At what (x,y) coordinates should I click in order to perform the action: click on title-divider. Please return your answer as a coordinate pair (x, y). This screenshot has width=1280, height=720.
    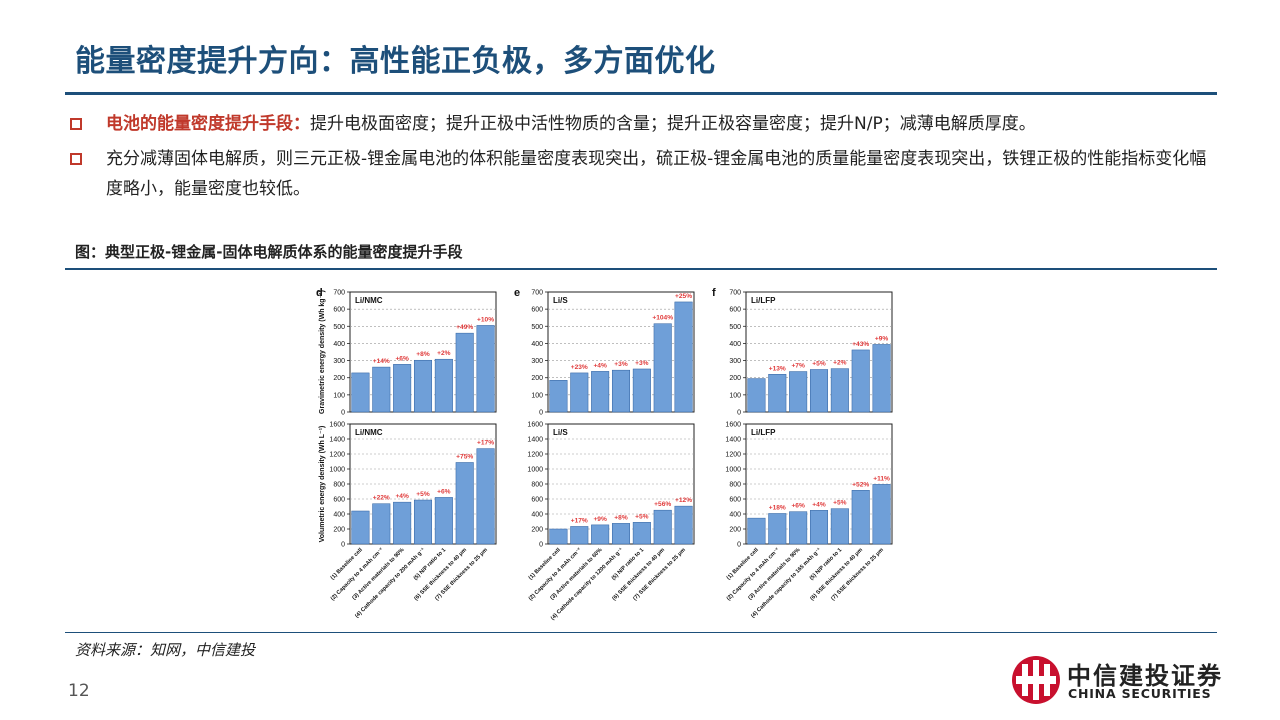
    Looking at the image, I should click on (641, 93).